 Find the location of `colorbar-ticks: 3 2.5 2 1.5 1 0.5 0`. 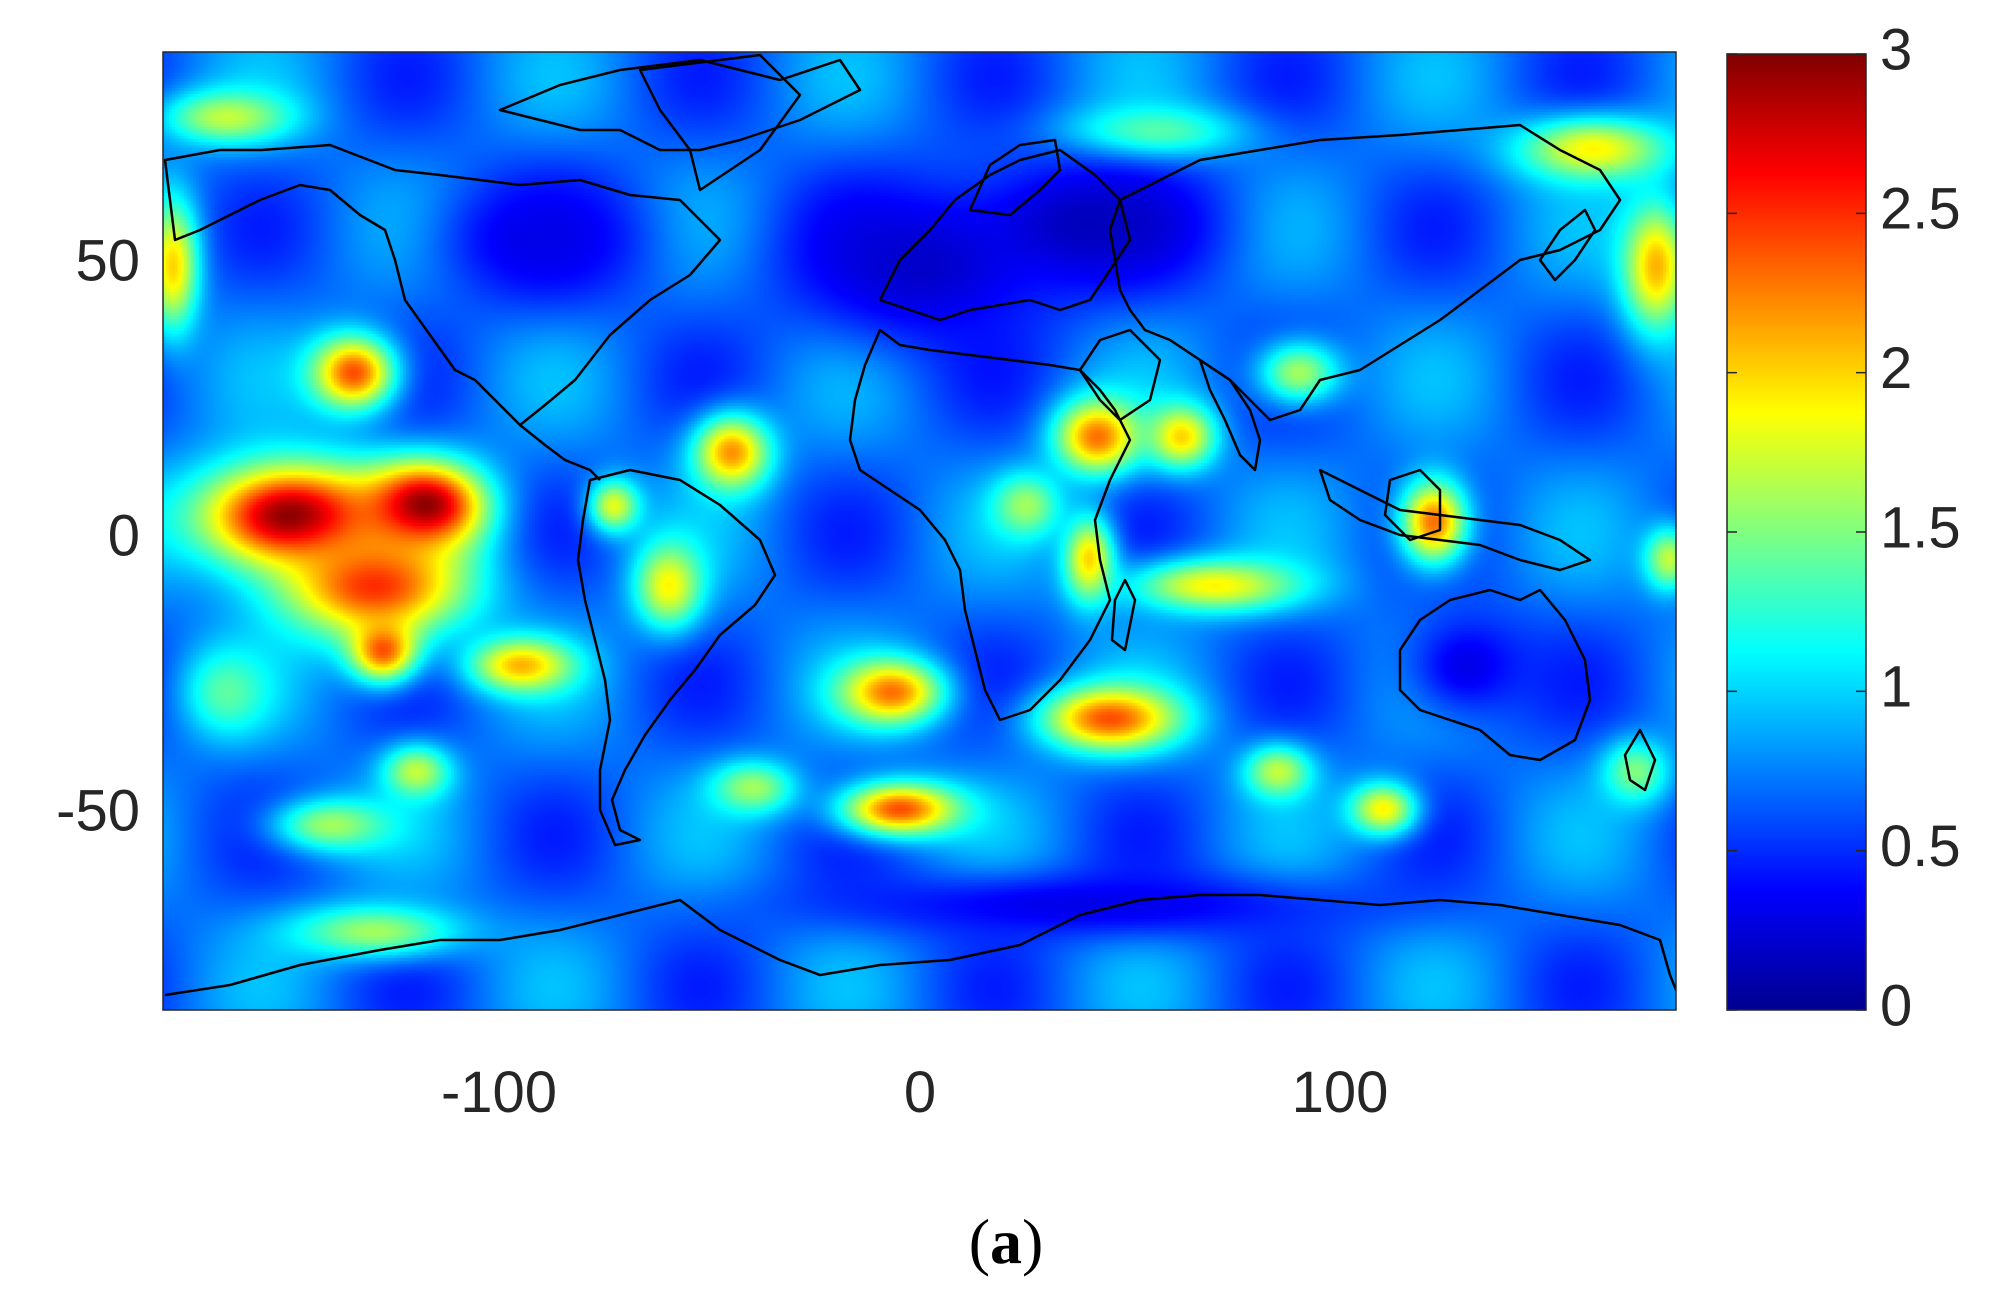

colorbar-ticks: 3 2.5 2 1.5 1 0.5 0 is located at coordinates (1844, 527).